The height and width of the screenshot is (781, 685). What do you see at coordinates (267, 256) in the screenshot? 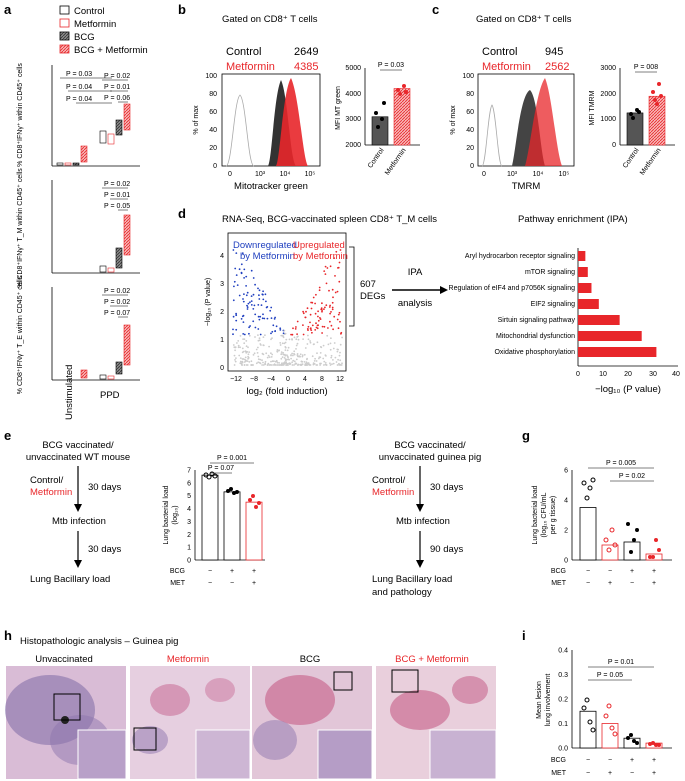
I see `volcano-down-label-2: by Metformin` at bounding box center [267, 256].